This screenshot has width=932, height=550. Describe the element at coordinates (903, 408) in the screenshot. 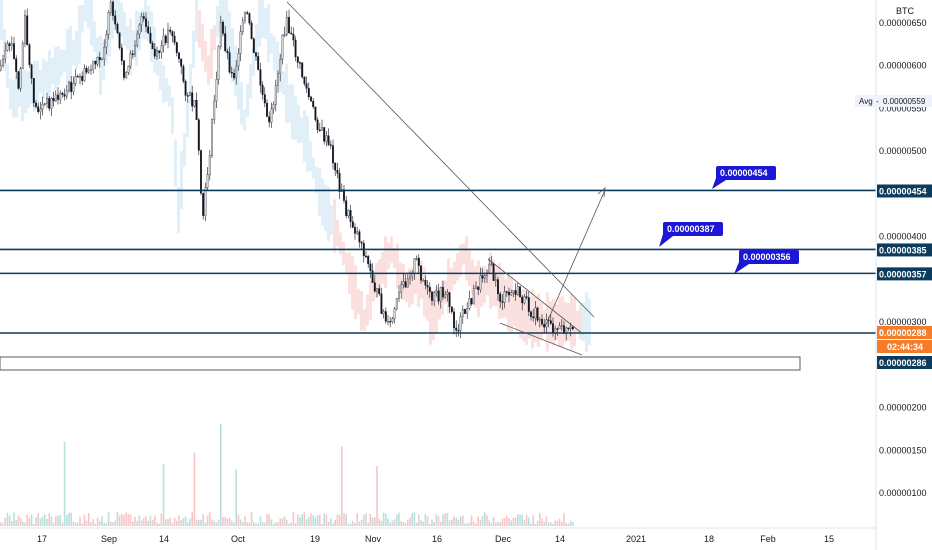

I see `y-tick-label: 0.00000200` at that location.